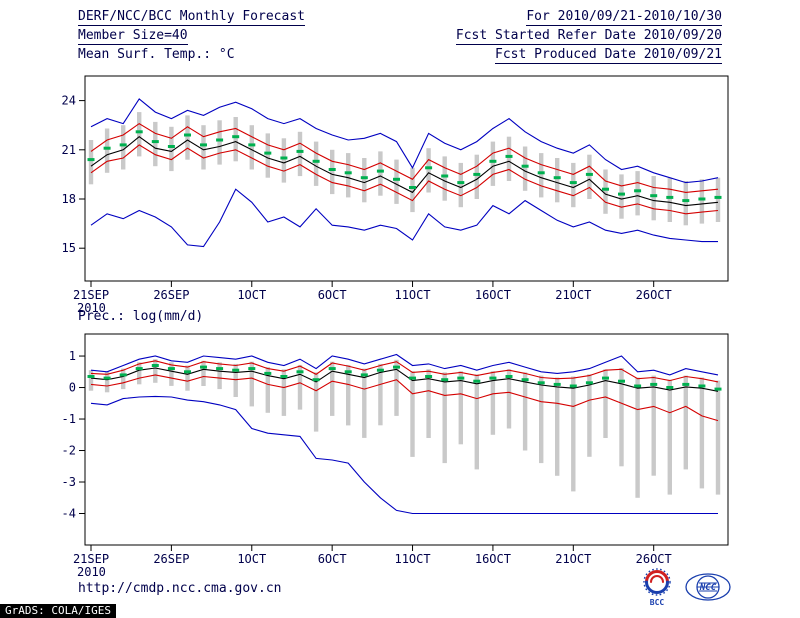 This screenshot has height=618, width=800. I want to click on control-black-line, so click(404, 379).